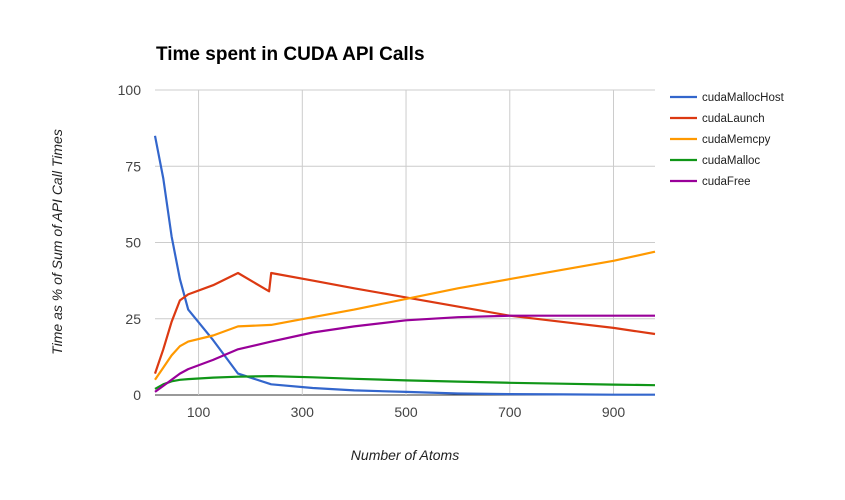  What do you see at coordinates (303, 412) in the screenshot?
I see `x-tick-label: 300` at bounding box center [303, 412].